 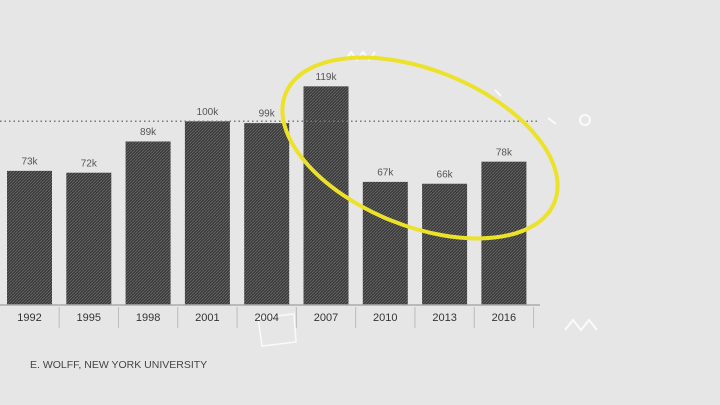 I want to click on x-tick-label: 2016, so click(x=504, y=318).